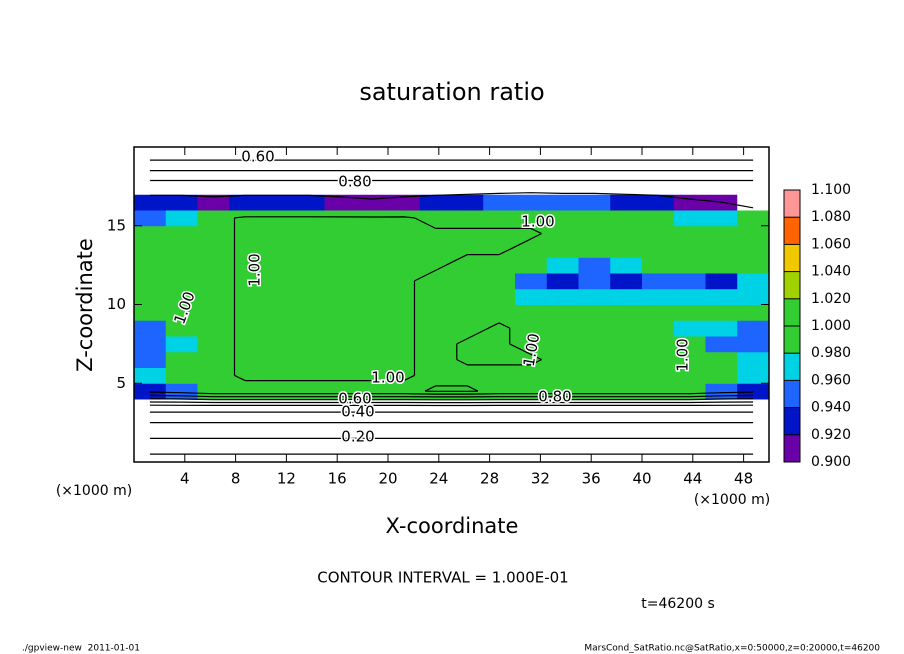 Image resolution: width=904 pixels, height=654 pixels. What do you see at coordinates (831, 190) in the screenshot?
I see `colorbar-label: 1.100` at bounding box center [831, 190].